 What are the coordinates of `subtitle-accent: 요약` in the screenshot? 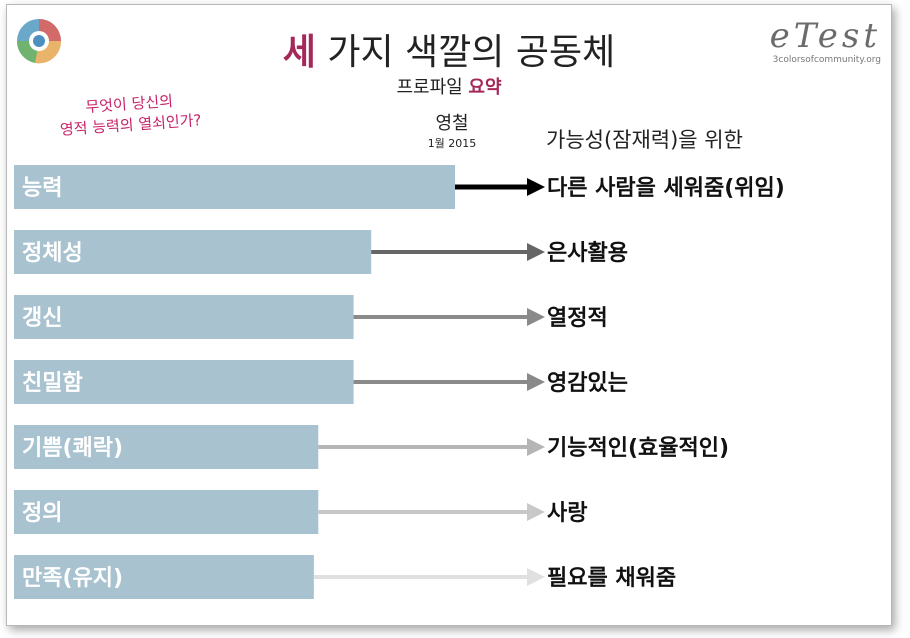 It's located at (485, 87).